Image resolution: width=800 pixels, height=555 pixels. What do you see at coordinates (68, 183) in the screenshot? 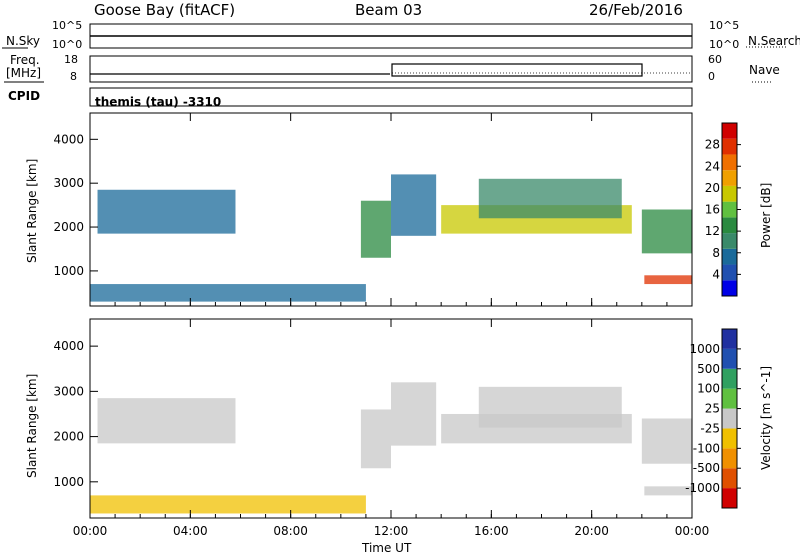
I see `power-ytick-label: 3000` at bounding box center [68, 183].